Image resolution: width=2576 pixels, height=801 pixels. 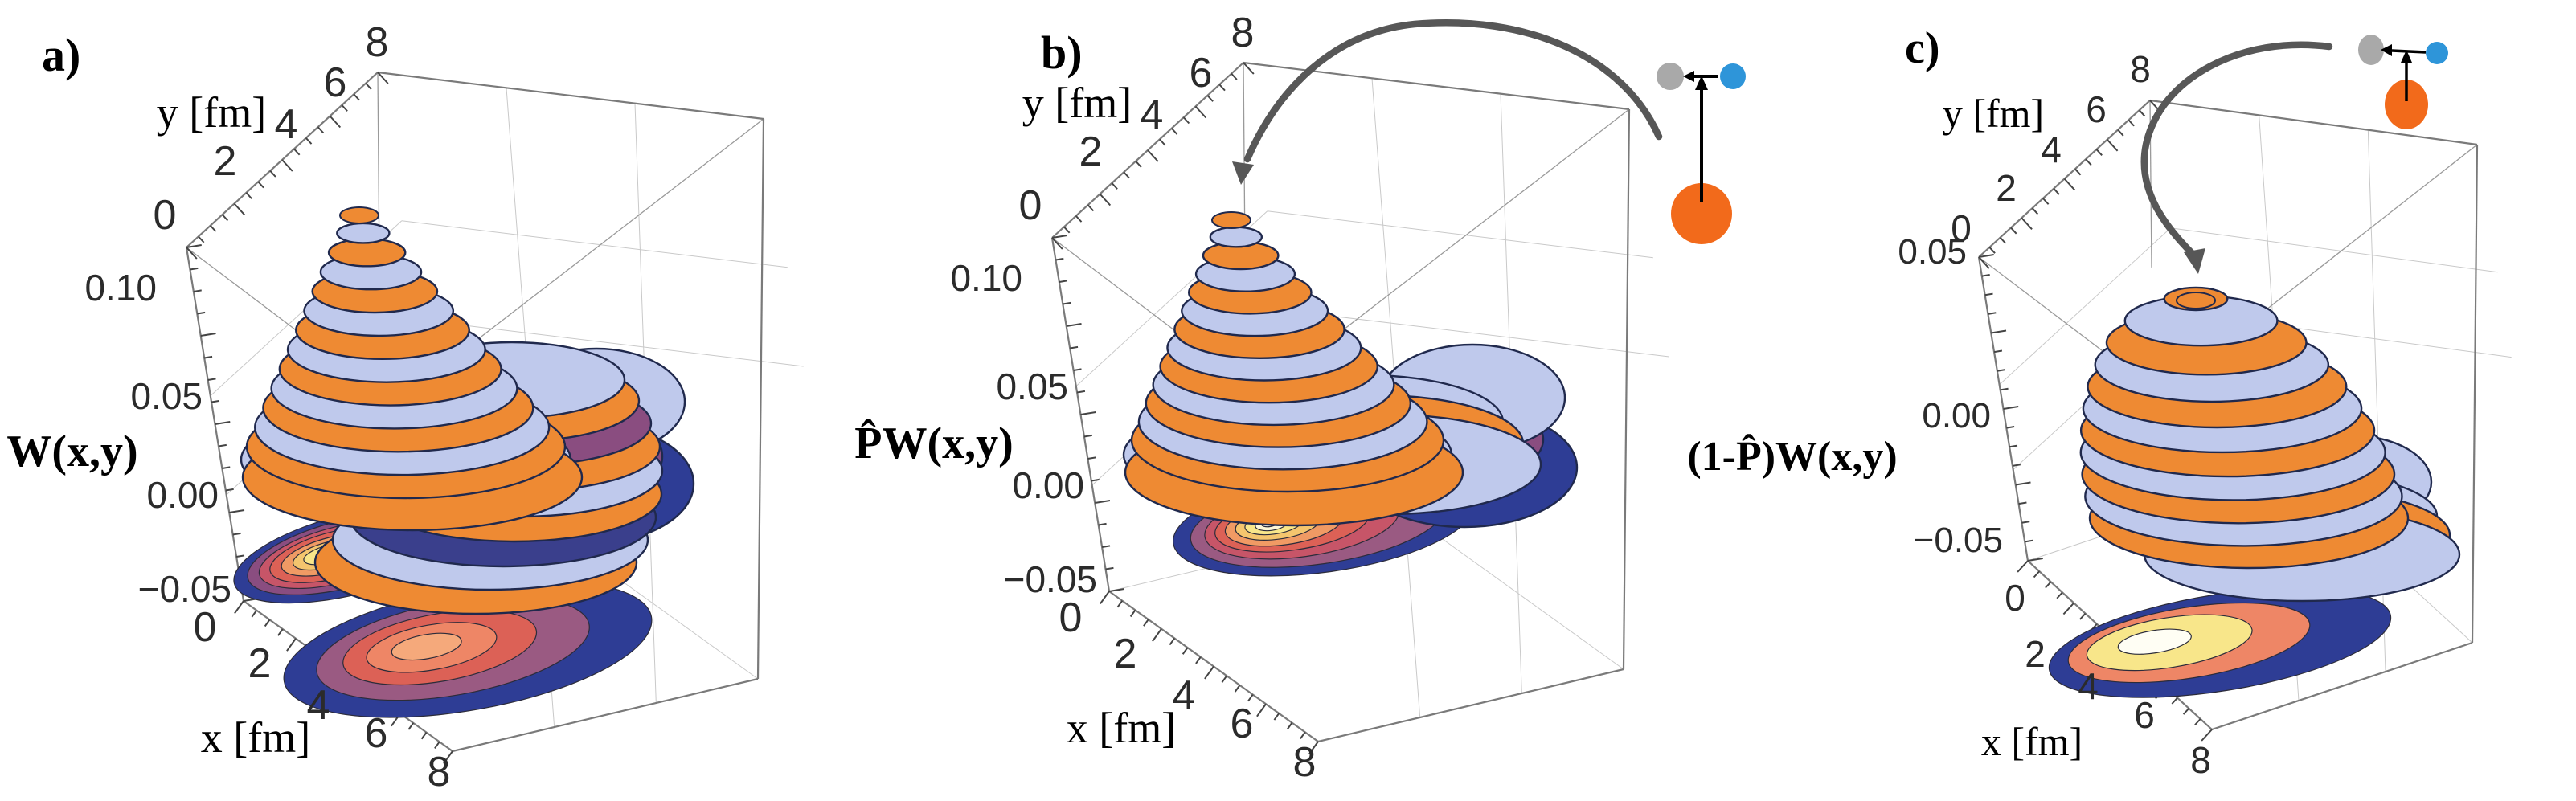 What do you see at coordinates (1701, 83) in the screenshot?
I see `recoil-arrowhead-icon` at bounding box center [1701, 83].